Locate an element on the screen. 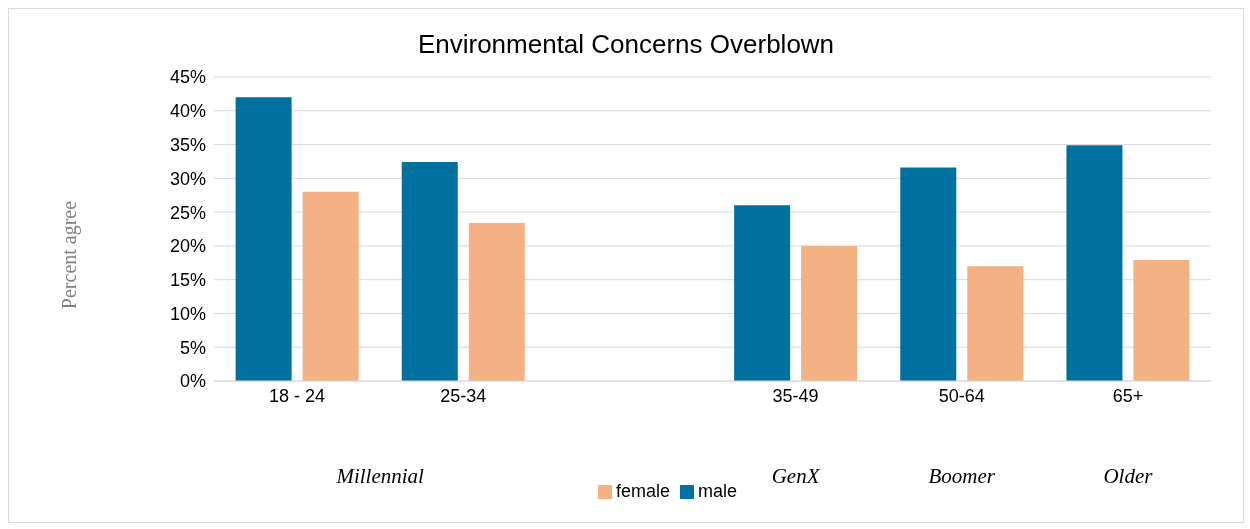 This screenshot has width=1250, height=529. x-tick-label: 35-49 is located at coordinates (795, 395).